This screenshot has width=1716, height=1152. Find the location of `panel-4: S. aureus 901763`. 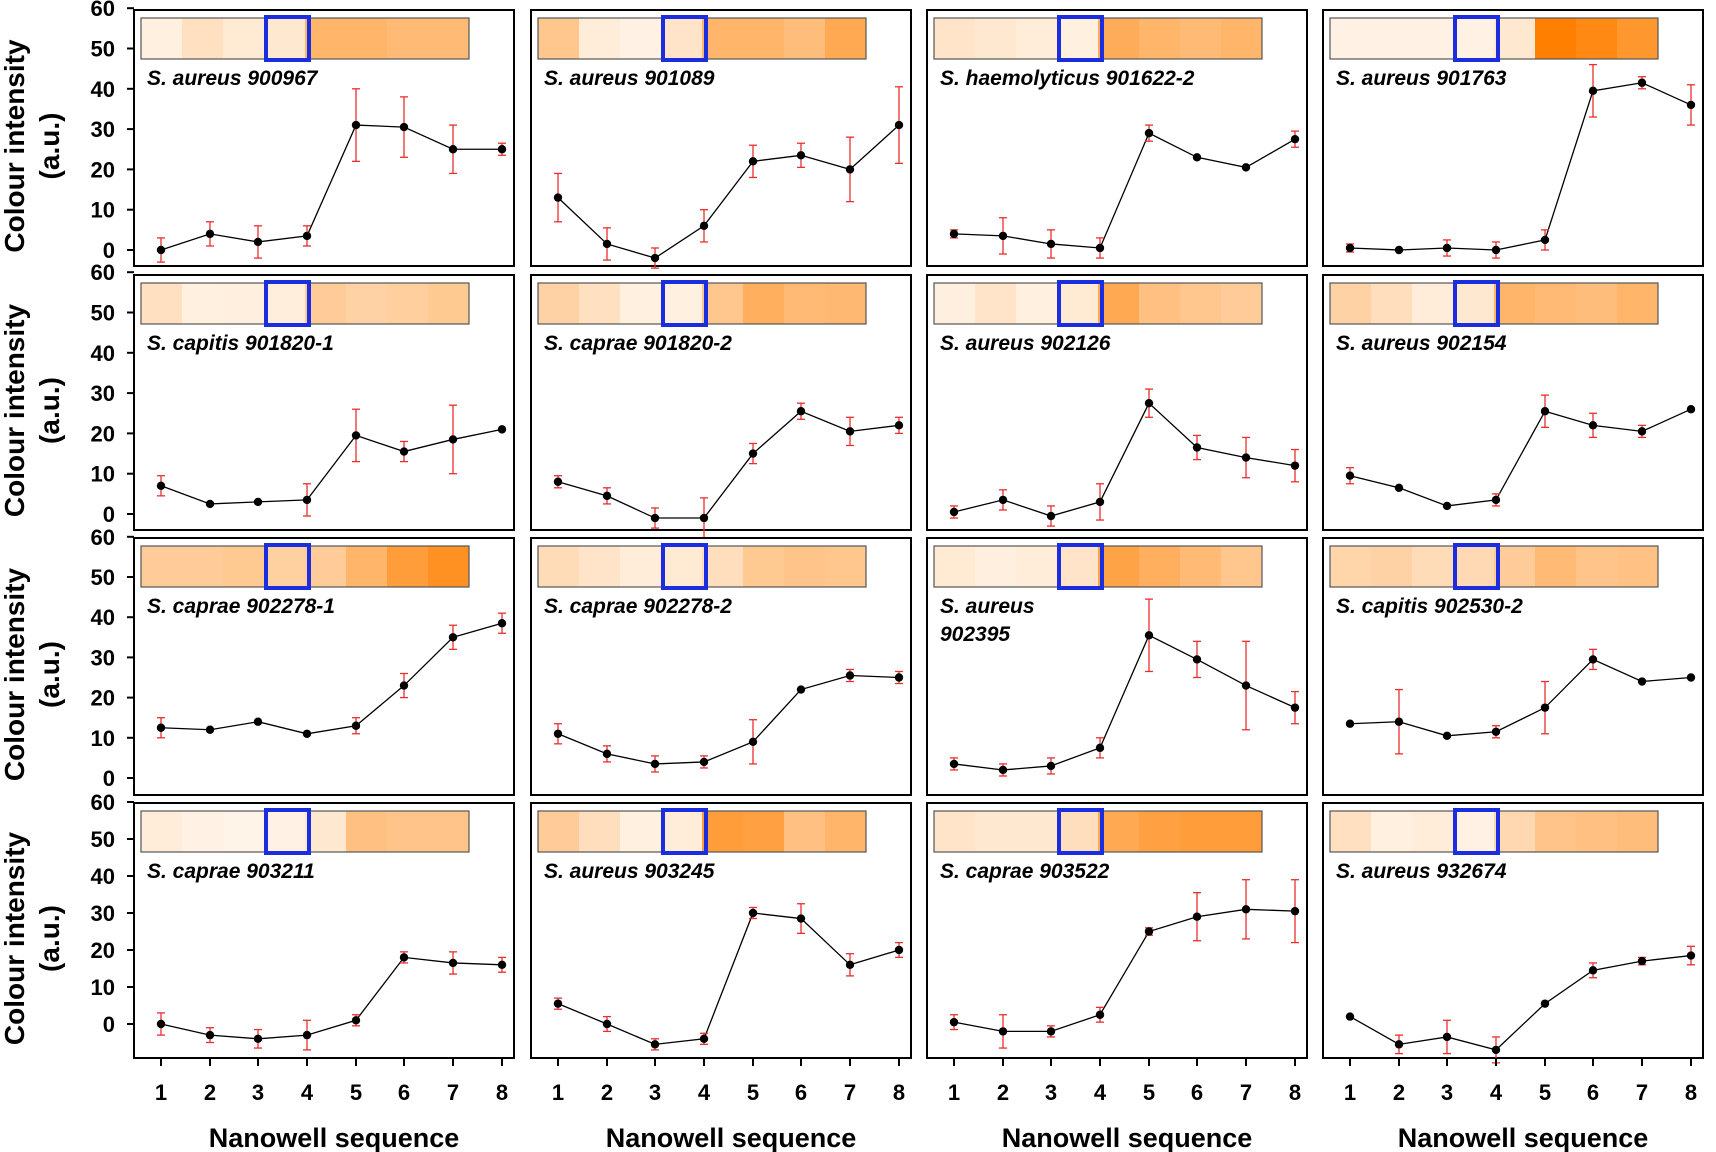

panel-4: S. aureus 901763 is located at coordinates (1513, 138).